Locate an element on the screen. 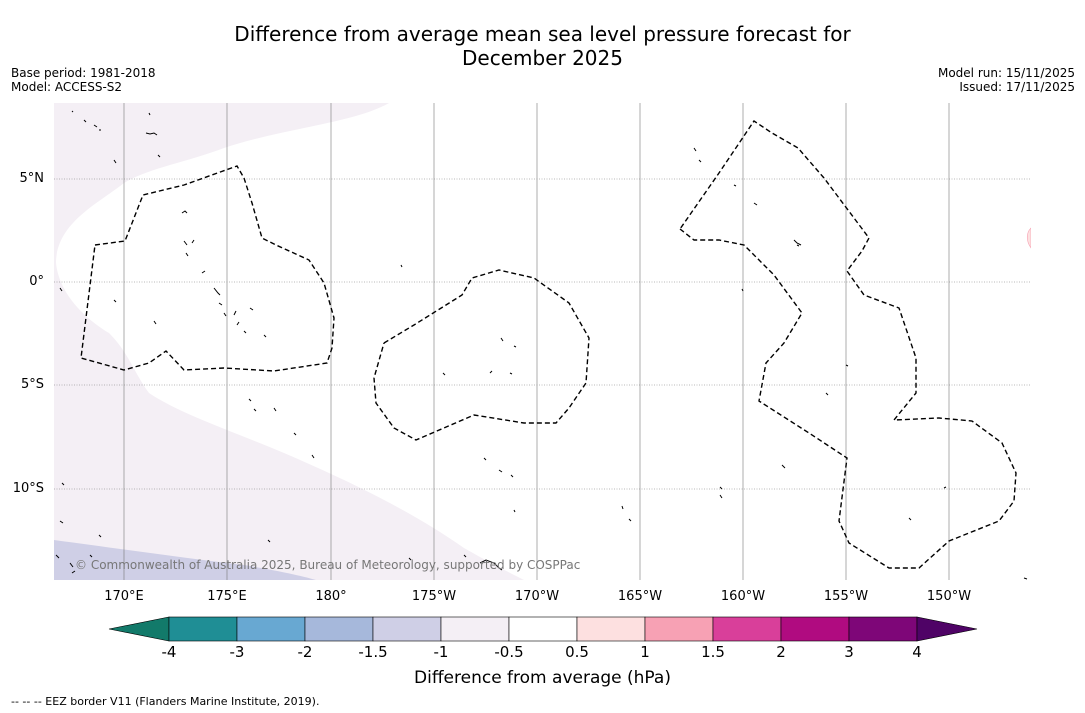 Image resolution: width=1085 pixels, height=713 pixels. lat-label-5s: 5°S is located at coordinates (32, 384).